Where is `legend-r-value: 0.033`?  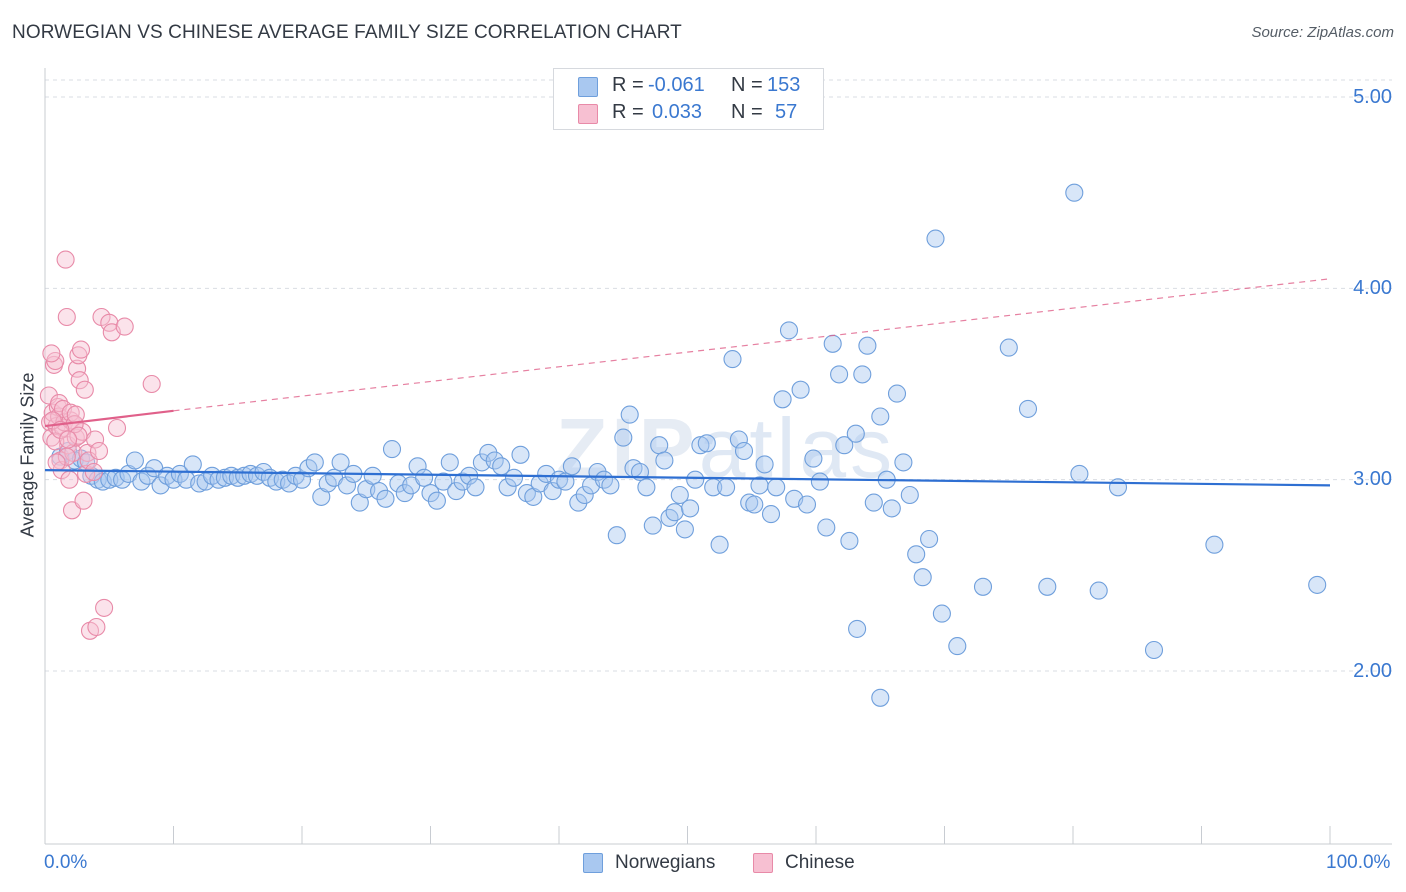 legend-r-value: 0.033 is located at coordinates (677, 112).